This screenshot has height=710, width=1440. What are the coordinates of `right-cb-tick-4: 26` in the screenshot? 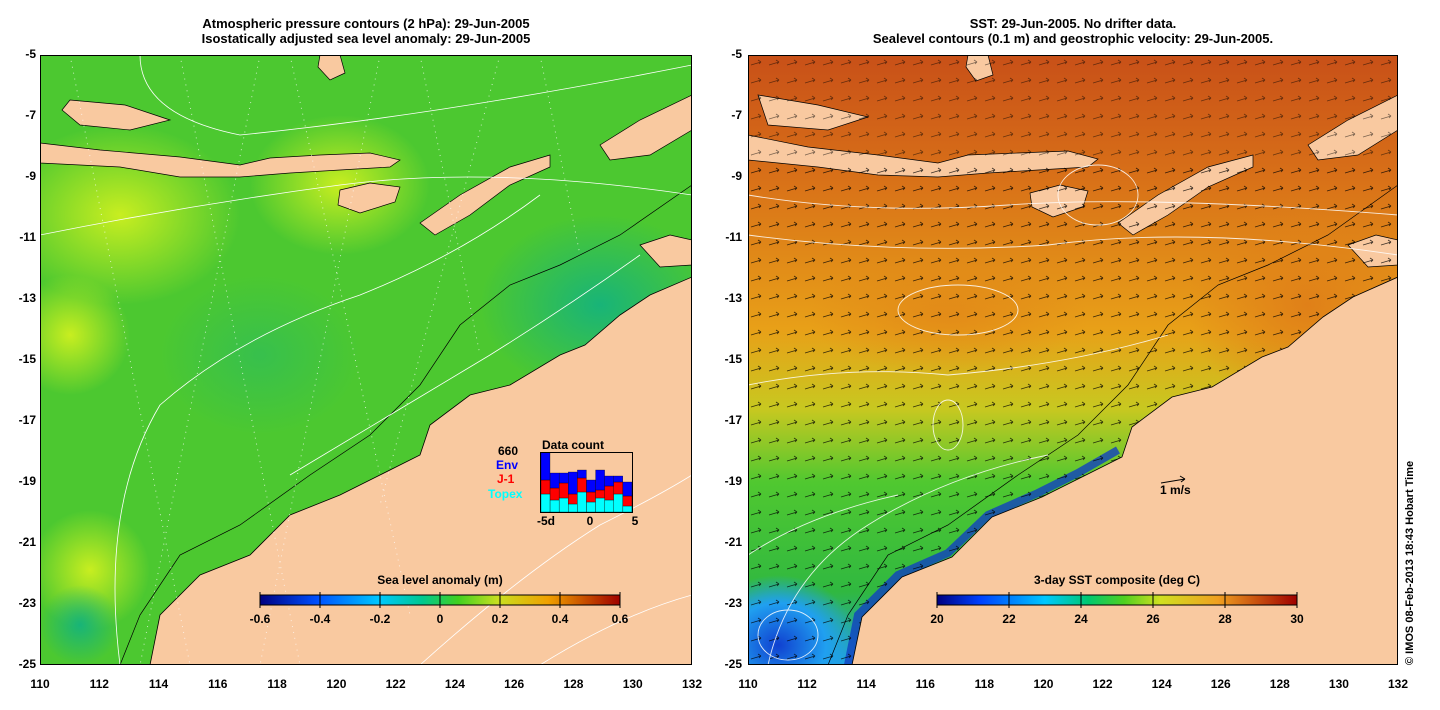 It's located at (1153, 619).